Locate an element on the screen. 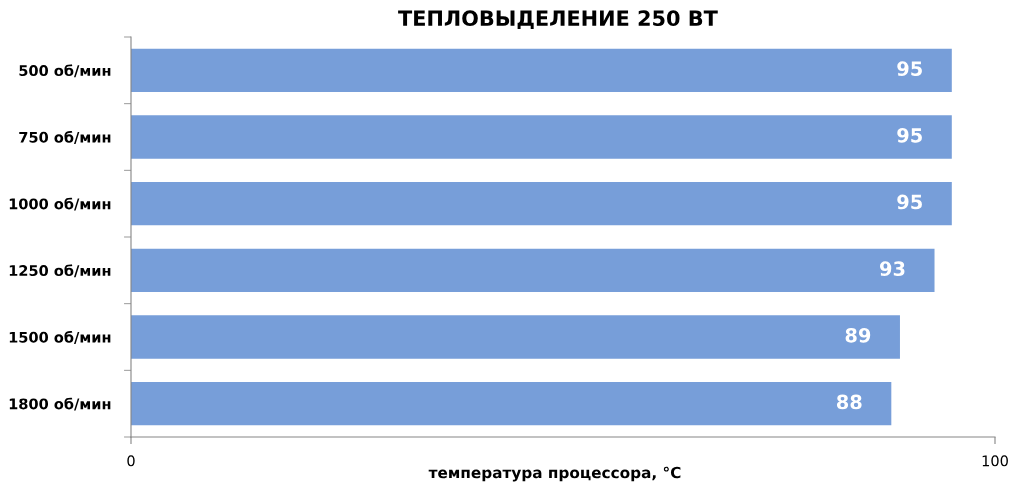 Image resolution: width=1013 pixels, height=490 pixels. y-tick-label: 1250 об/мин is located at coordinates (60, 271).